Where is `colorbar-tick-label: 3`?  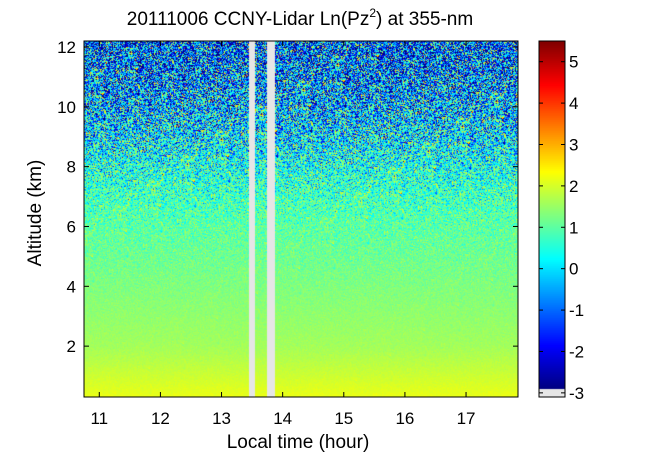
colorbar-tick-label: 3 is located at coordinates (573, 144).